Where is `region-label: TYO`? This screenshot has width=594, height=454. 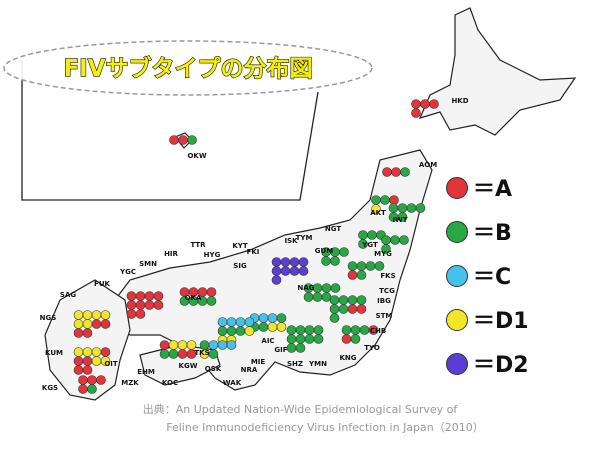
region-label: TYO is located at coordinates (372, 348).